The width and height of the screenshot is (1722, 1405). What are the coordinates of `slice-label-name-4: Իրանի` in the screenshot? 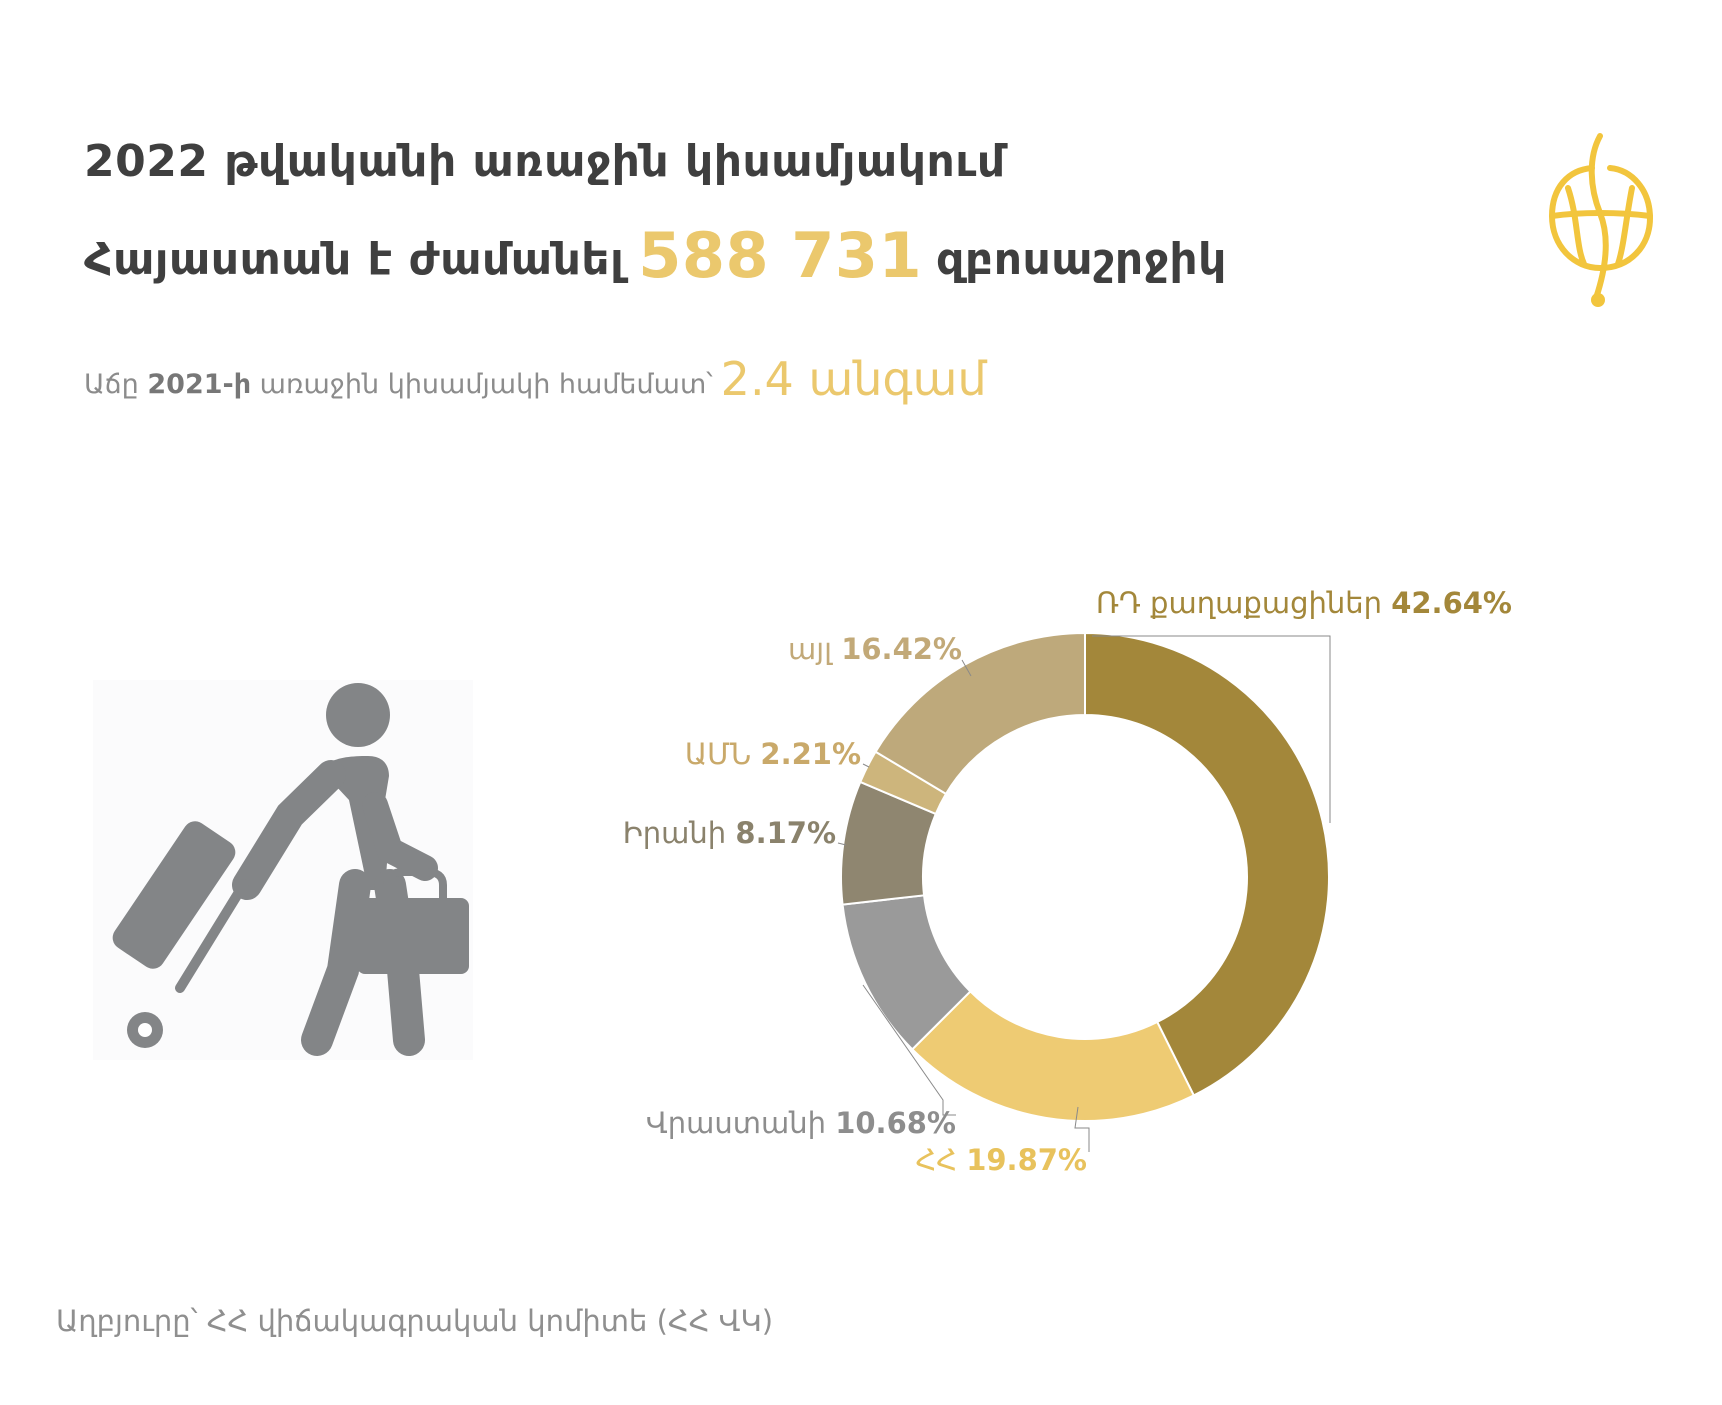 It's located at (679, 833).